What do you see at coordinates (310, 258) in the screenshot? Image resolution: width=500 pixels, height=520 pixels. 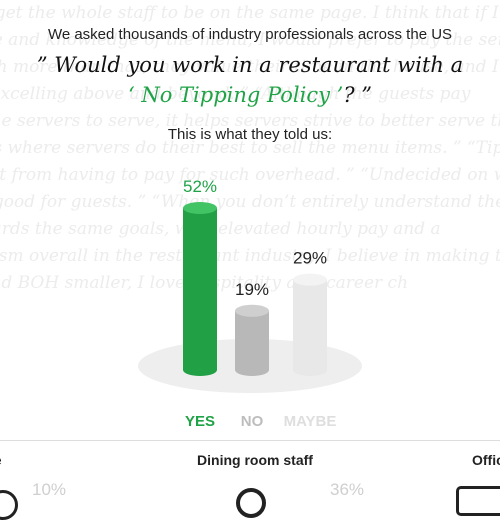 I see `data-label-maybe: 29%` at bounding box center [310, 258].